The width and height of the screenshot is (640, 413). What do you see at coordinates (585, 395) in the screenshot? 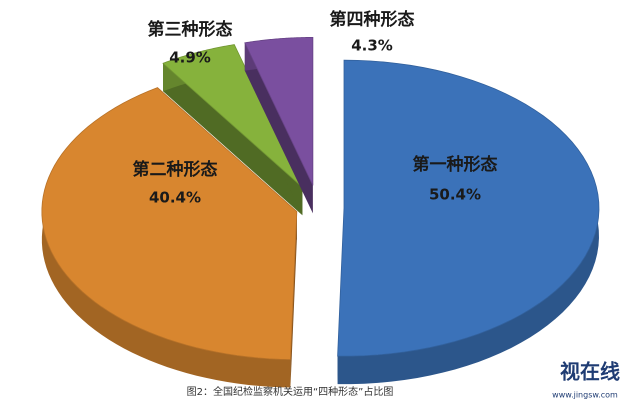
I see `watermark-url: www.jingsw.com` at bounding box center [585, 395].